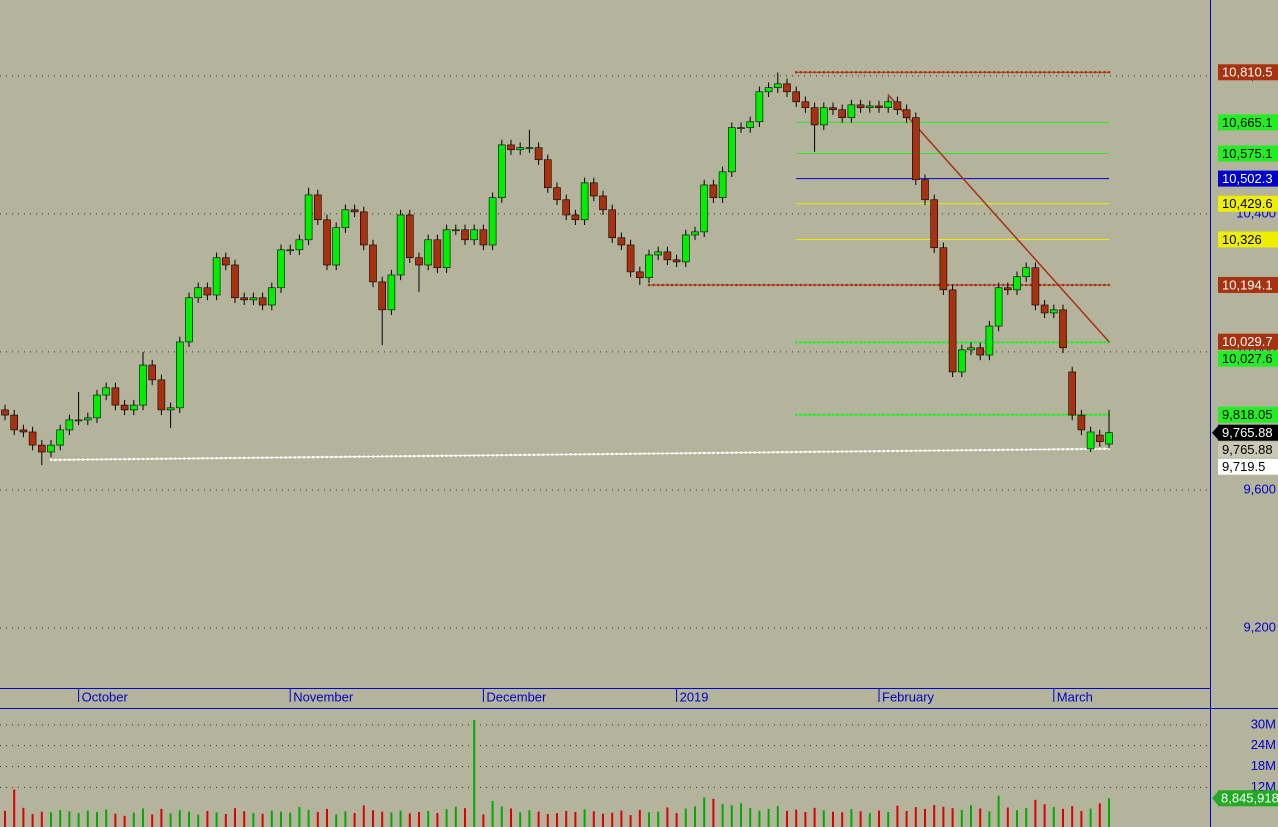 The image size is (1278, 827). What do you see at coordinates (516, 696) in the screenshot?
I see `x-tick-label: December` at bounding box center [516, 696].